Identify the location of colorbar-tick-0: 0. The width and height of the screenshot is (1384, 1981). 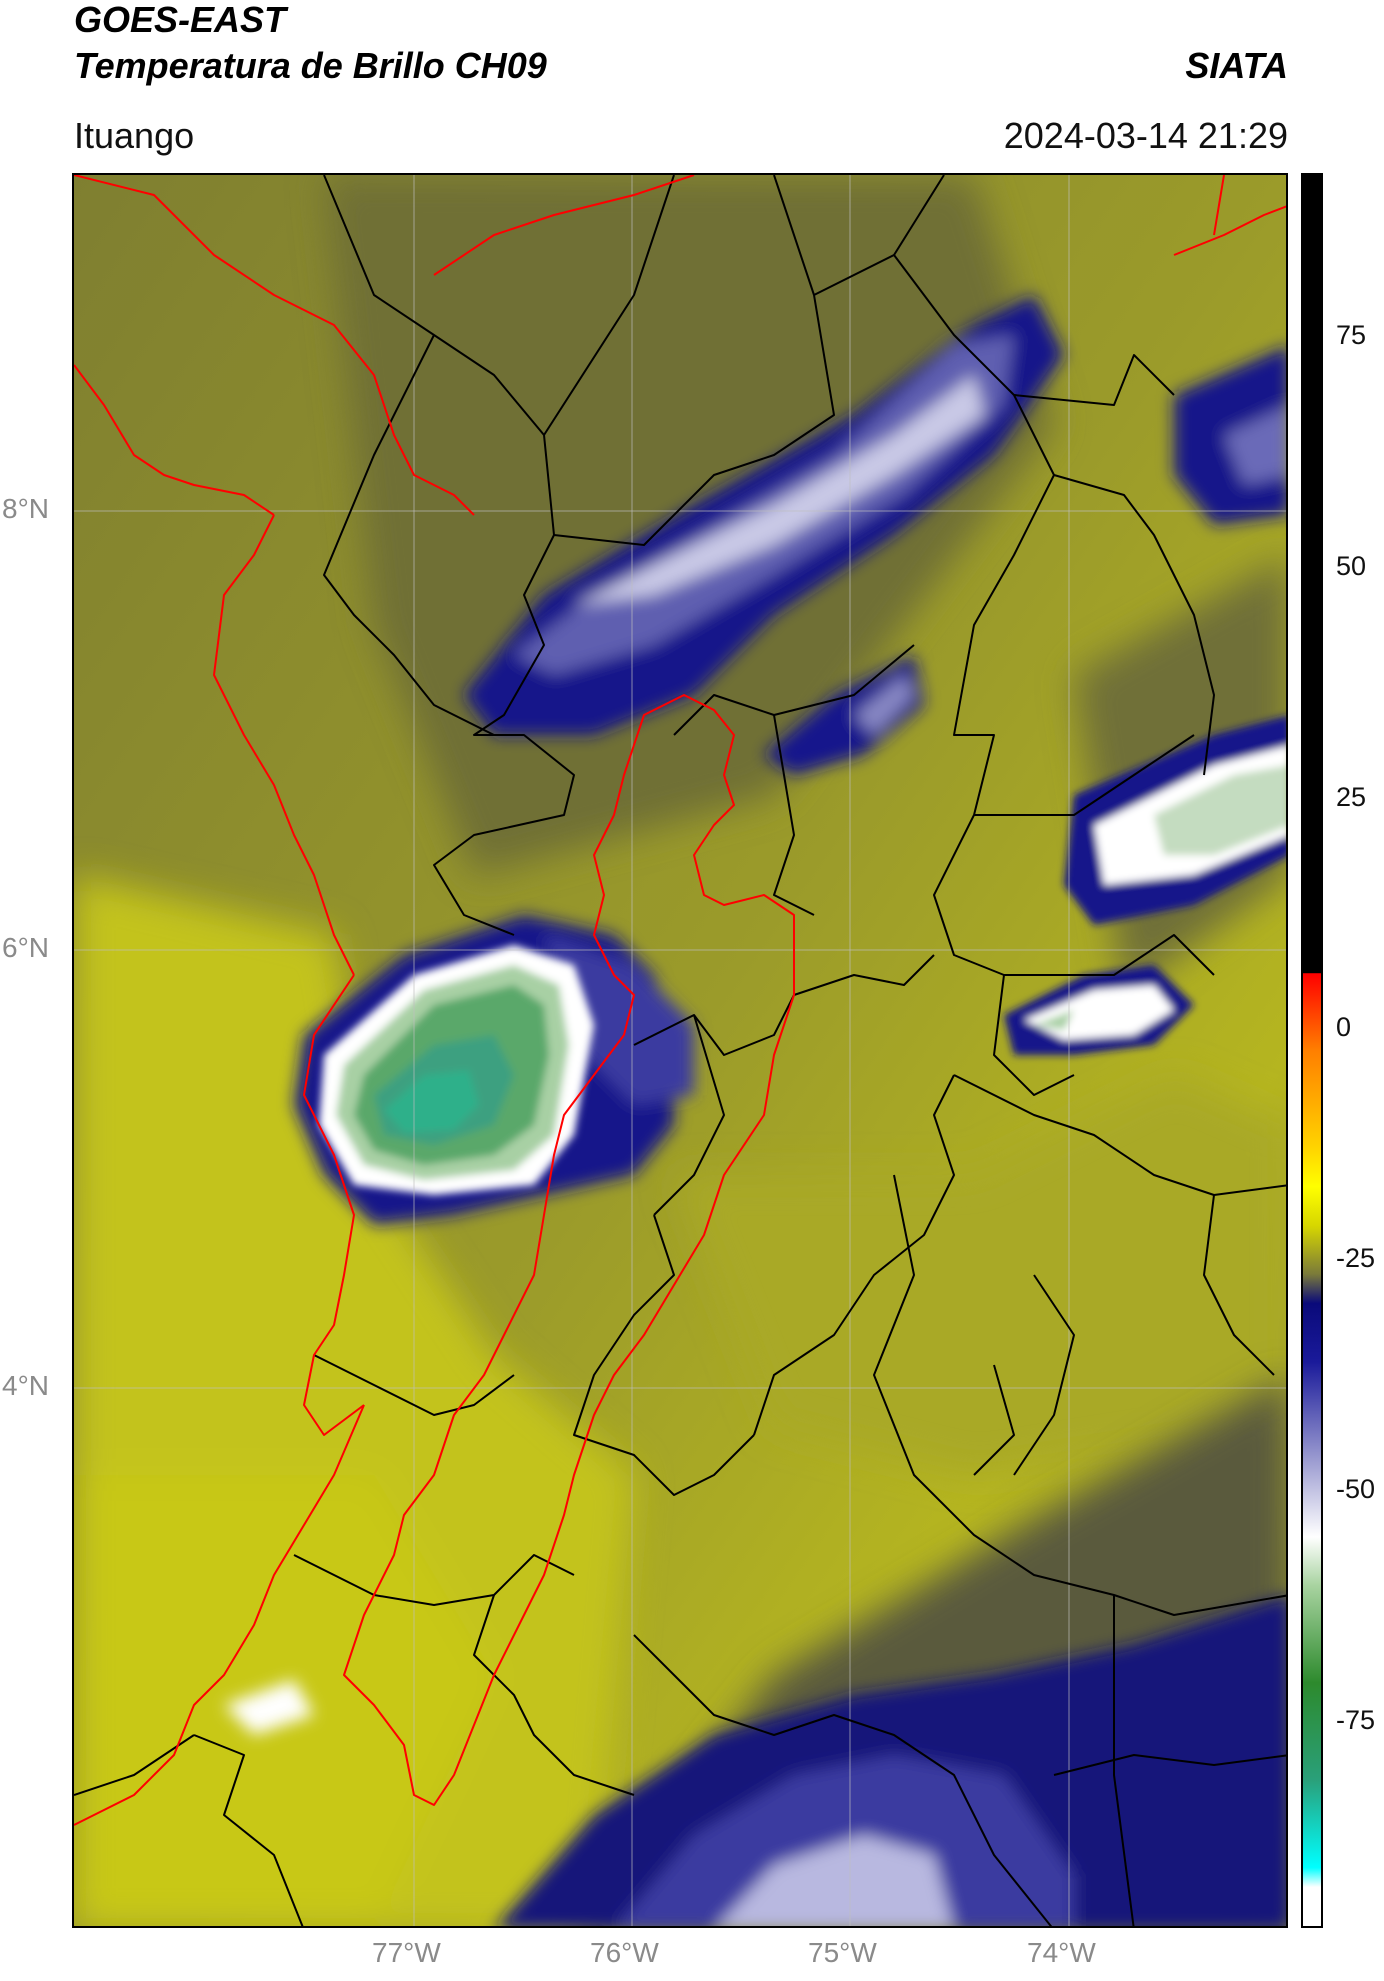
(1344, 1027).